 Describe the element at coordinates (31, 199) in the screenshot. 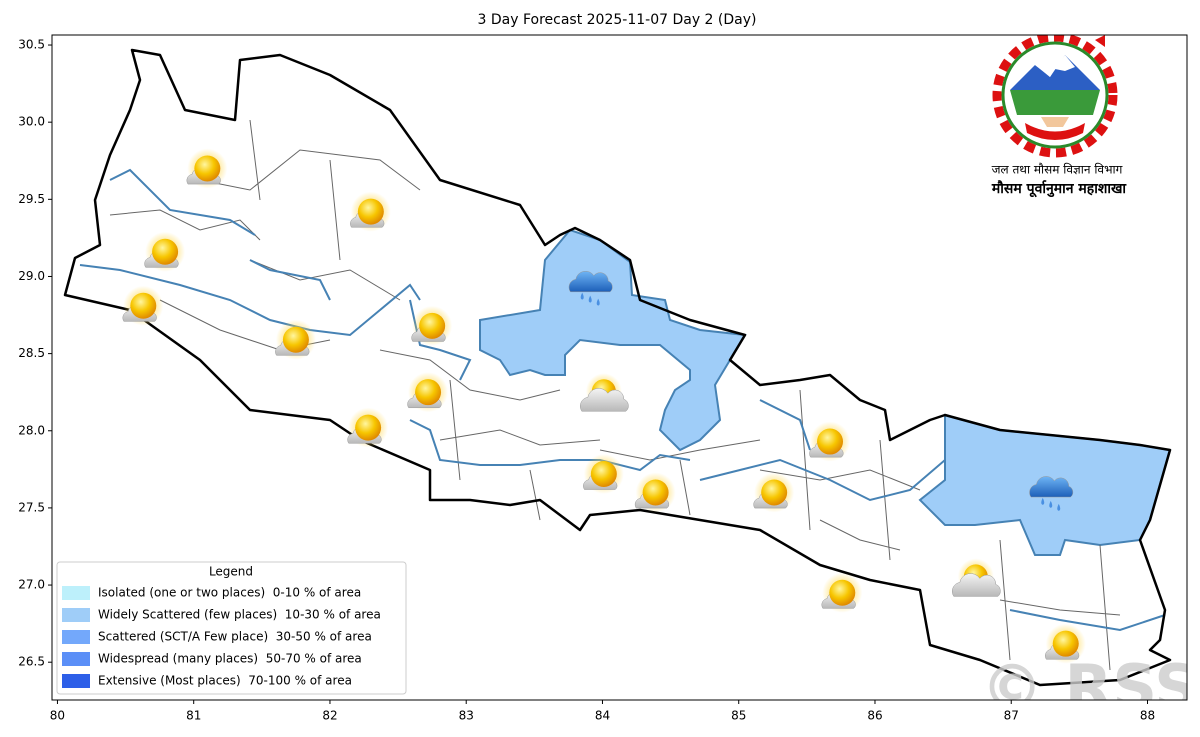

I see `y-tick-label: 29.5` at that location.